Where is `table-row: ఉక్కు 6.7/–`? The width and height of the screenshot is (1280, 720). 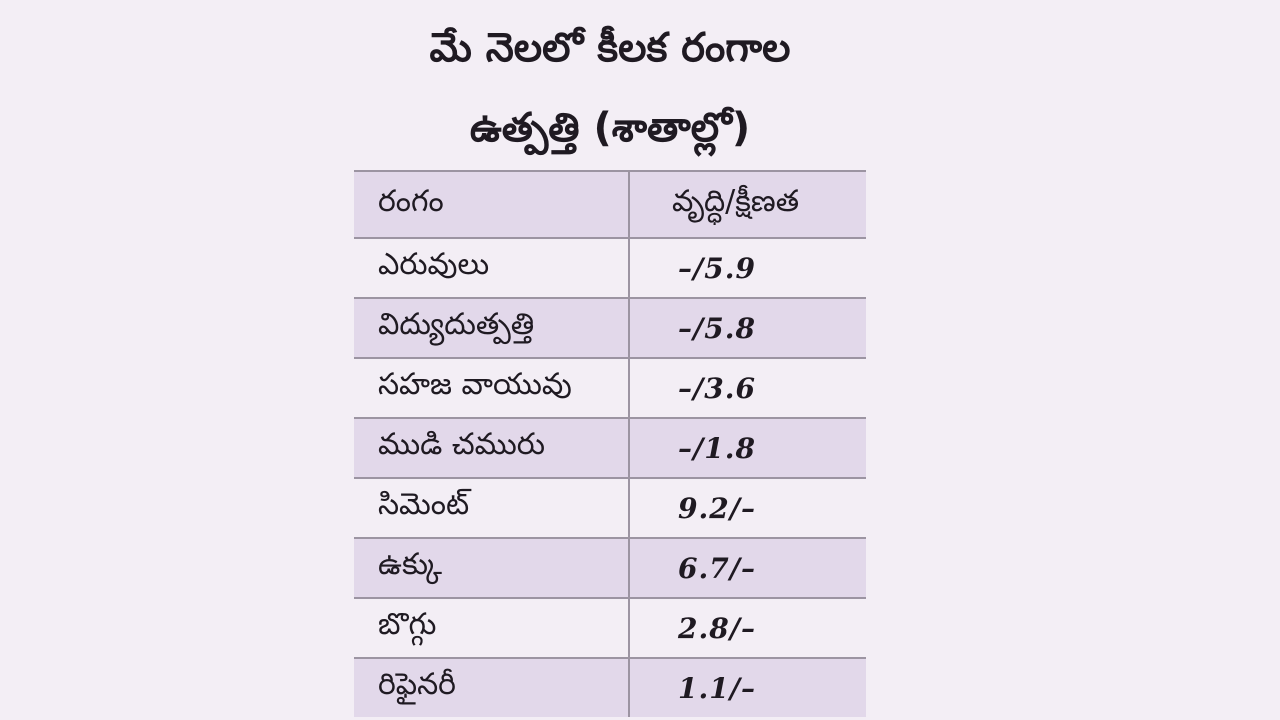
table-row: ఉక్కు 6.7/– is located at coordinates (610, 569).